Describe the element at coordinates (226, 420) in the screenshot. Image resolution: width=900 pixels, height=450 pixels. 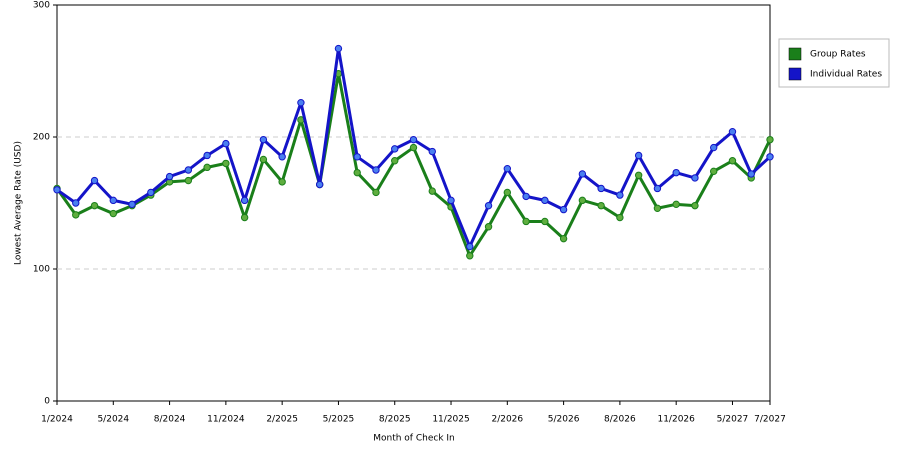
I see `x-tick-label: 11/2024` at that location.